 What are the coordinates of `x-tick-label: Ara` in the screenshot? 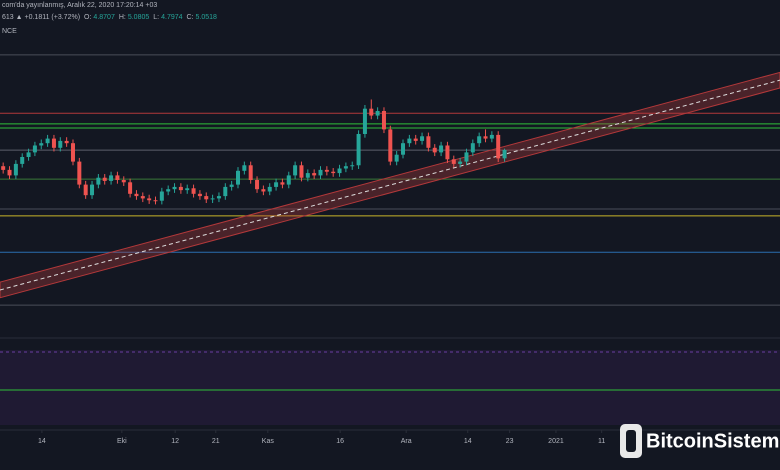 It's located at (406, 441).